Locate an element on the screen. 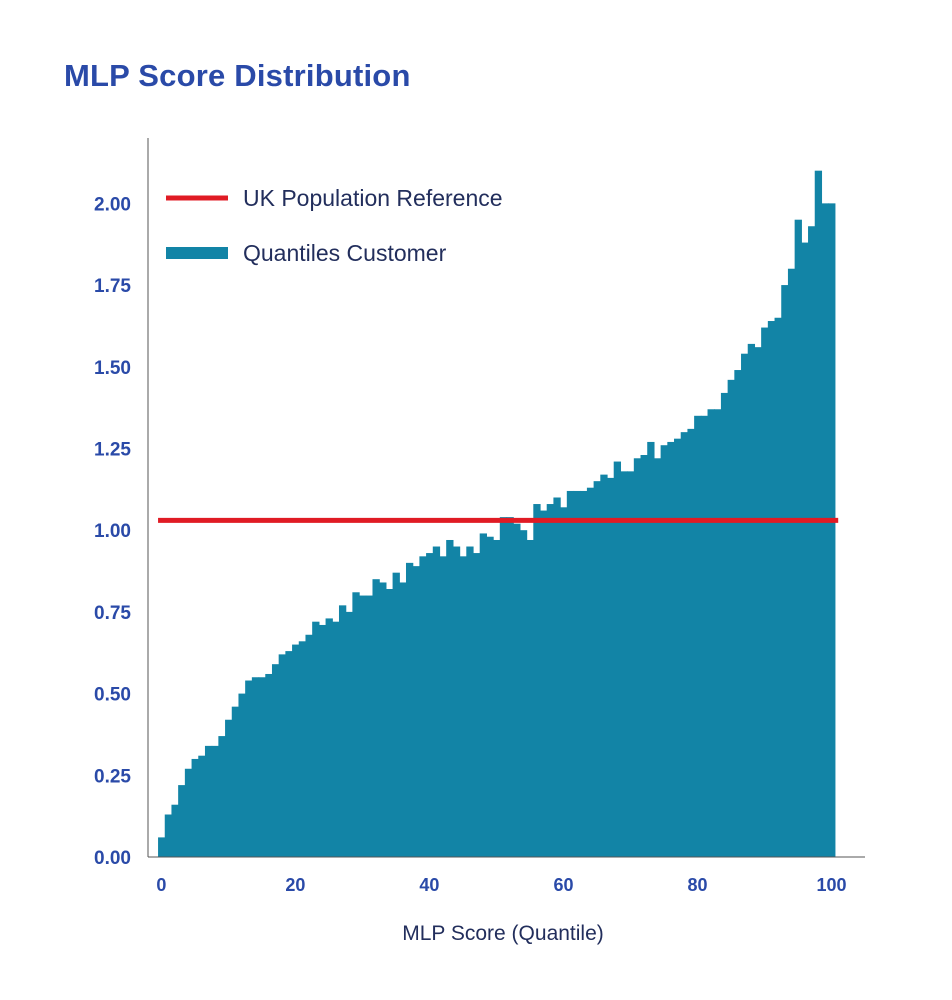 The image size is (952, 1000). y-tick-label: 1.50 is located at coordinates (112, 368).